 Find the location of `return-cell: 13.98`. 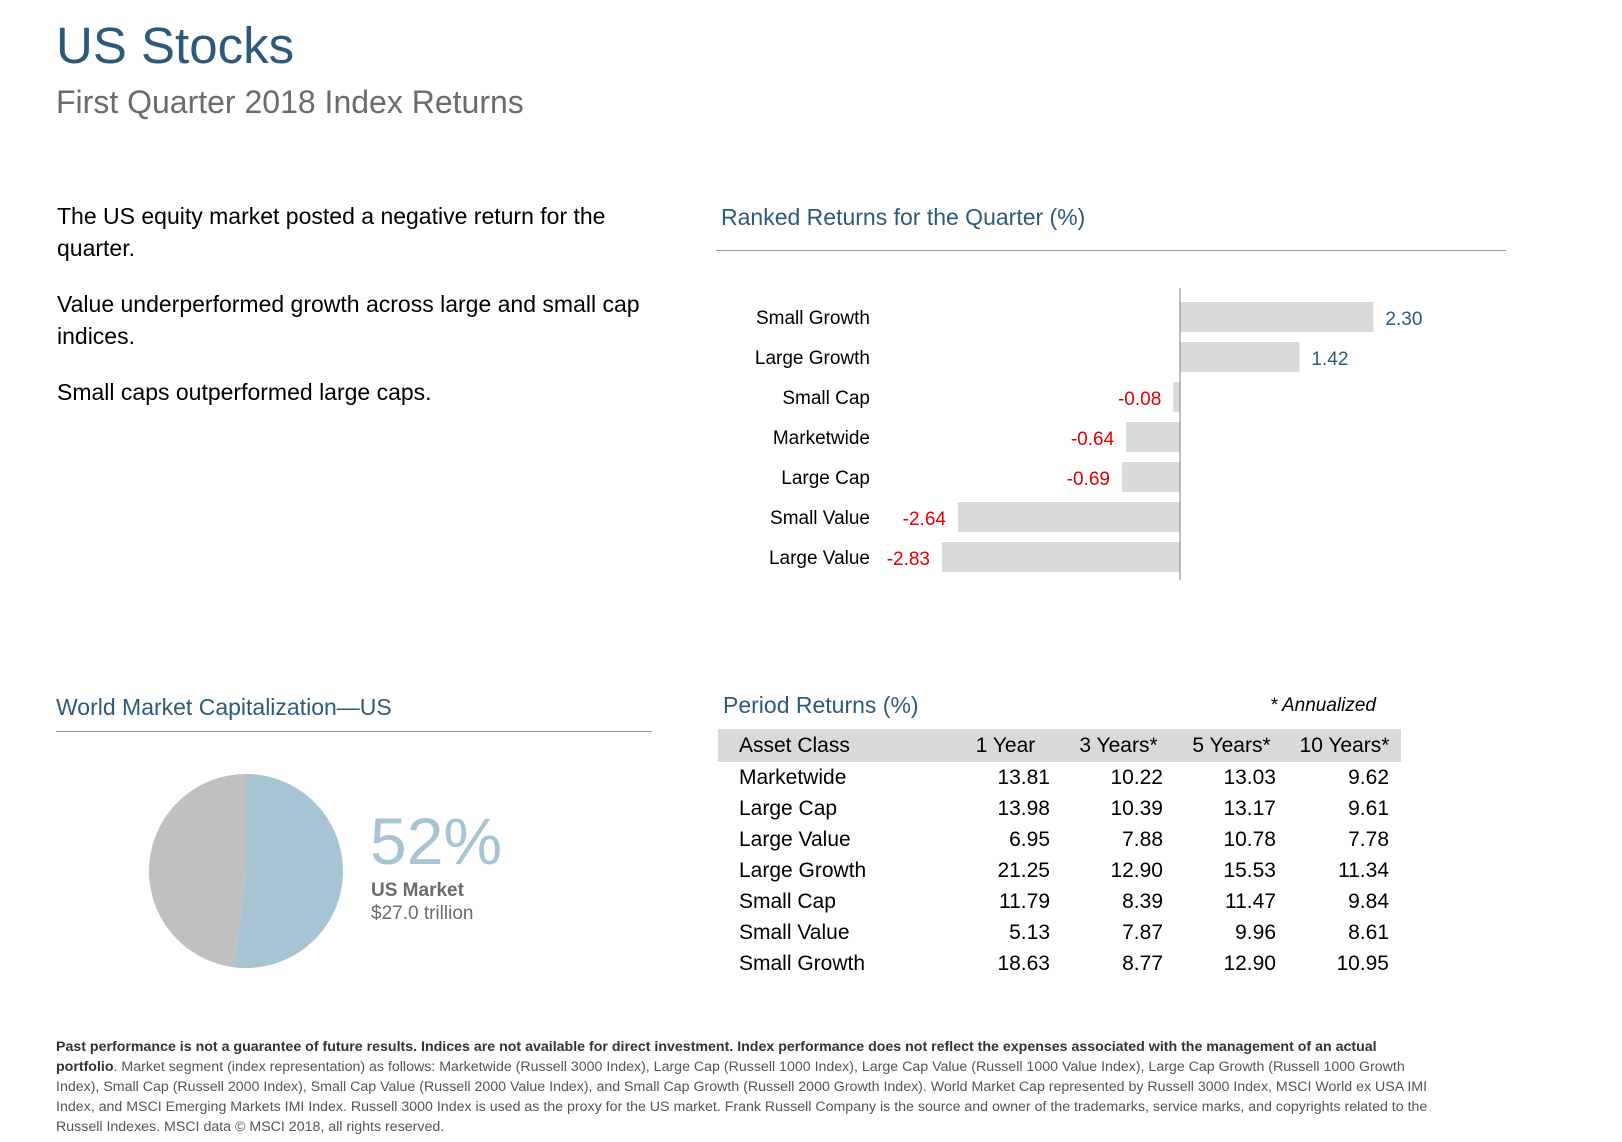

return-cell: 13.98 is located at coordinates (1023, 808).